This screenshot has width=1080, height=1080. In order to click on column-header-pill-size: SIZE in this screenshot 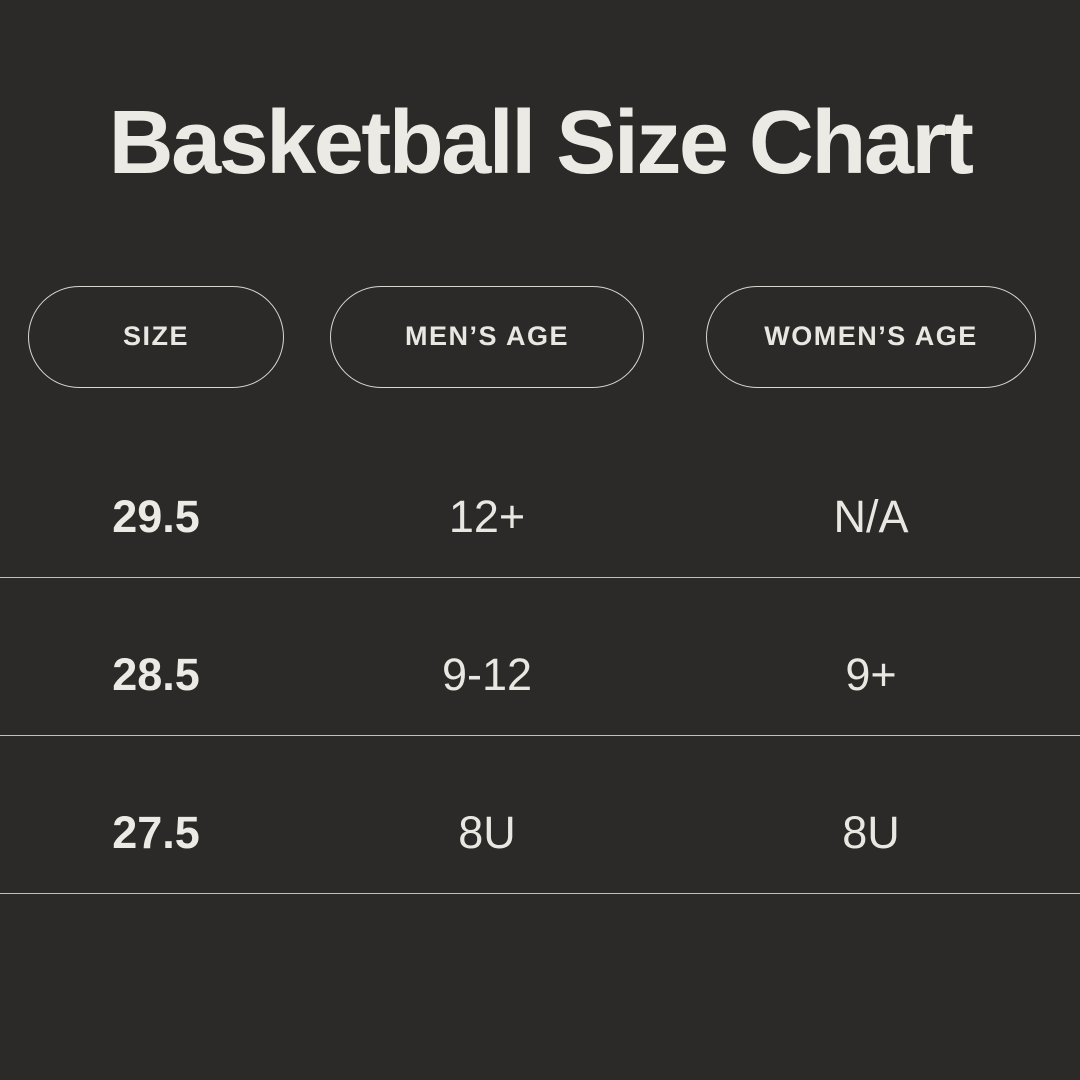, I will do `click(156, 336)`.